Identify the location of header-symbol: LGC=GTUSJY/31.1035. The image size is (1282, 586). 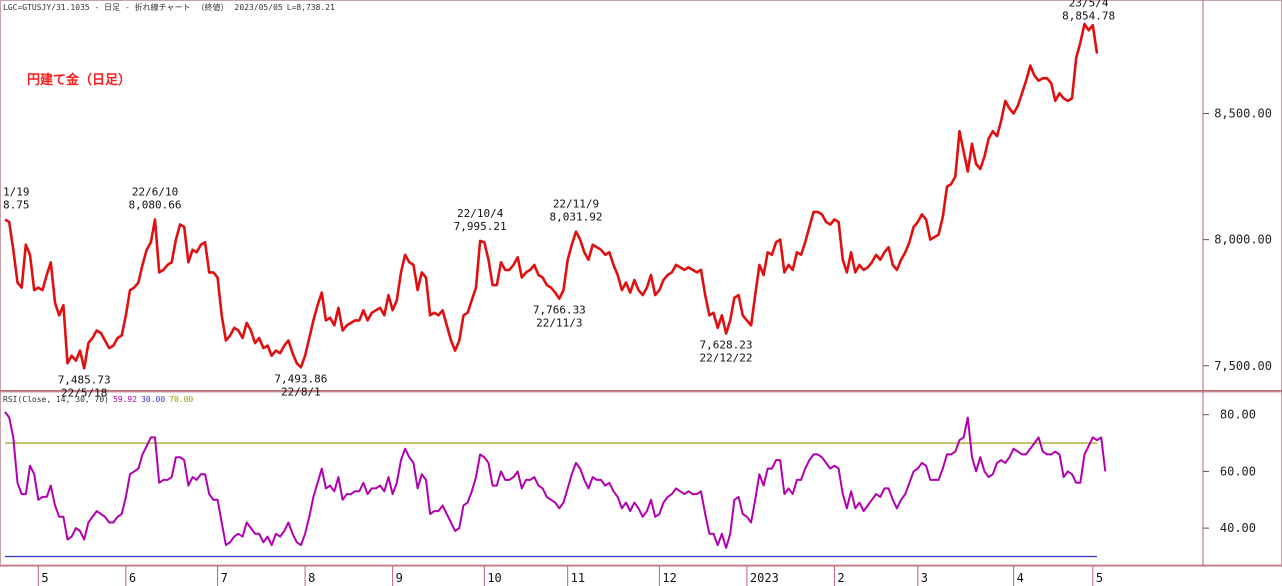
(46, 7).